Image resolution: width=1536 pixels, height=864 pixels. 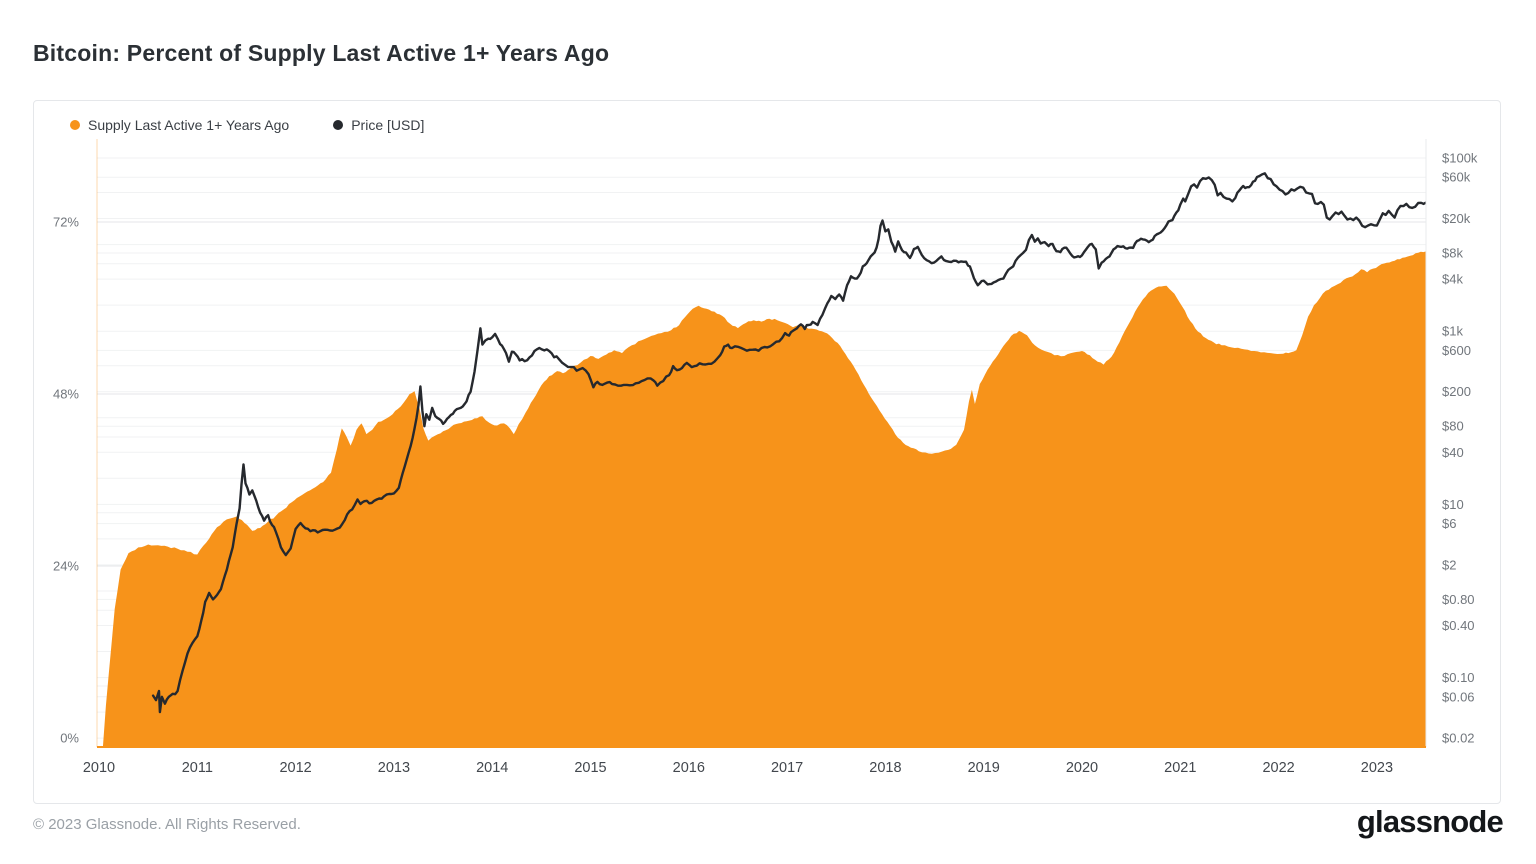 What do you see at coordinates (167, 824) in the screenshot?
I see `footer-copyright: © 2023 Glassnode. All Rights Reserved.` at bounding box center [167, 824].